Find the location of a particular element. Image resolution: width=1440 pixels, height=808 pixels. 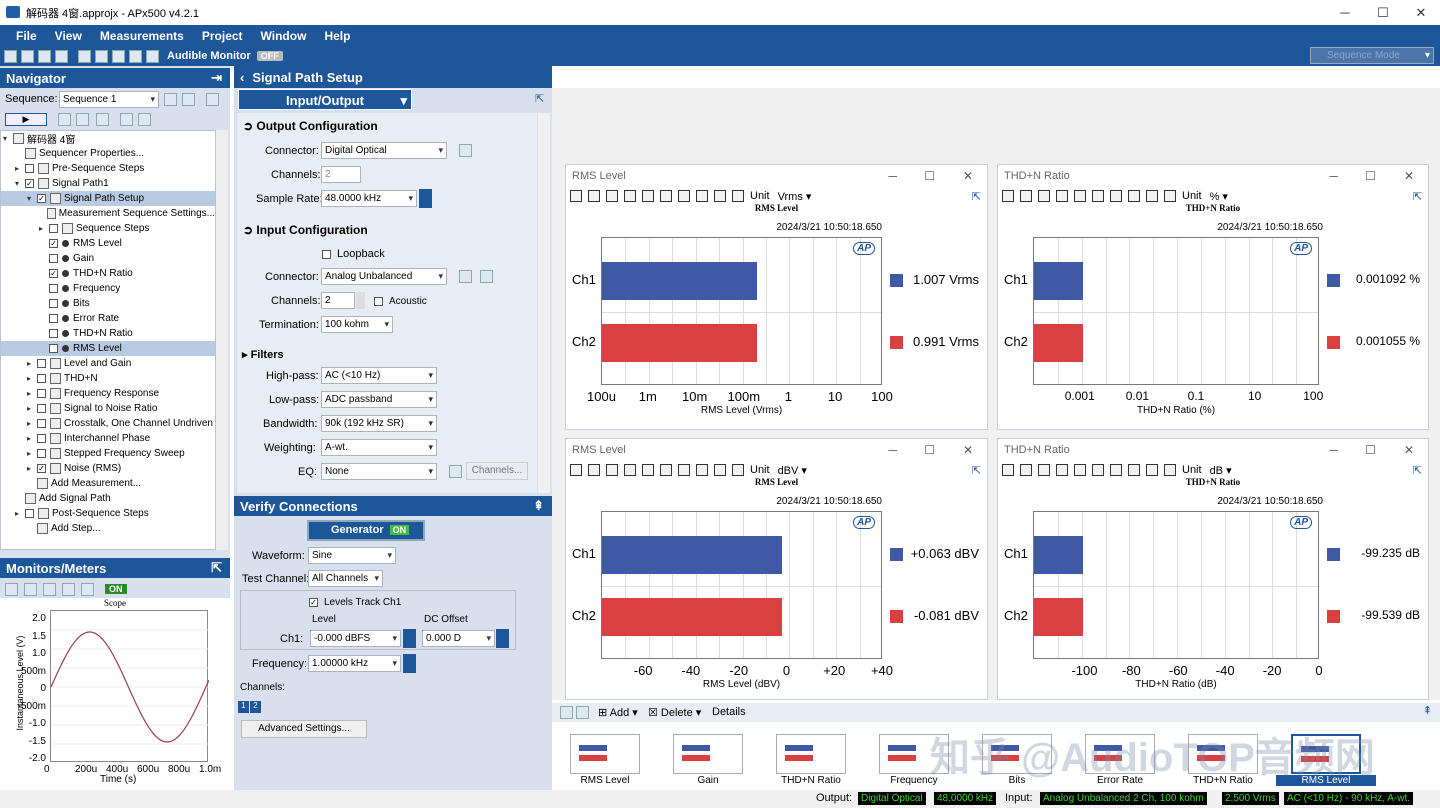

connector-settings-icon is located at coordinates (465, 150).